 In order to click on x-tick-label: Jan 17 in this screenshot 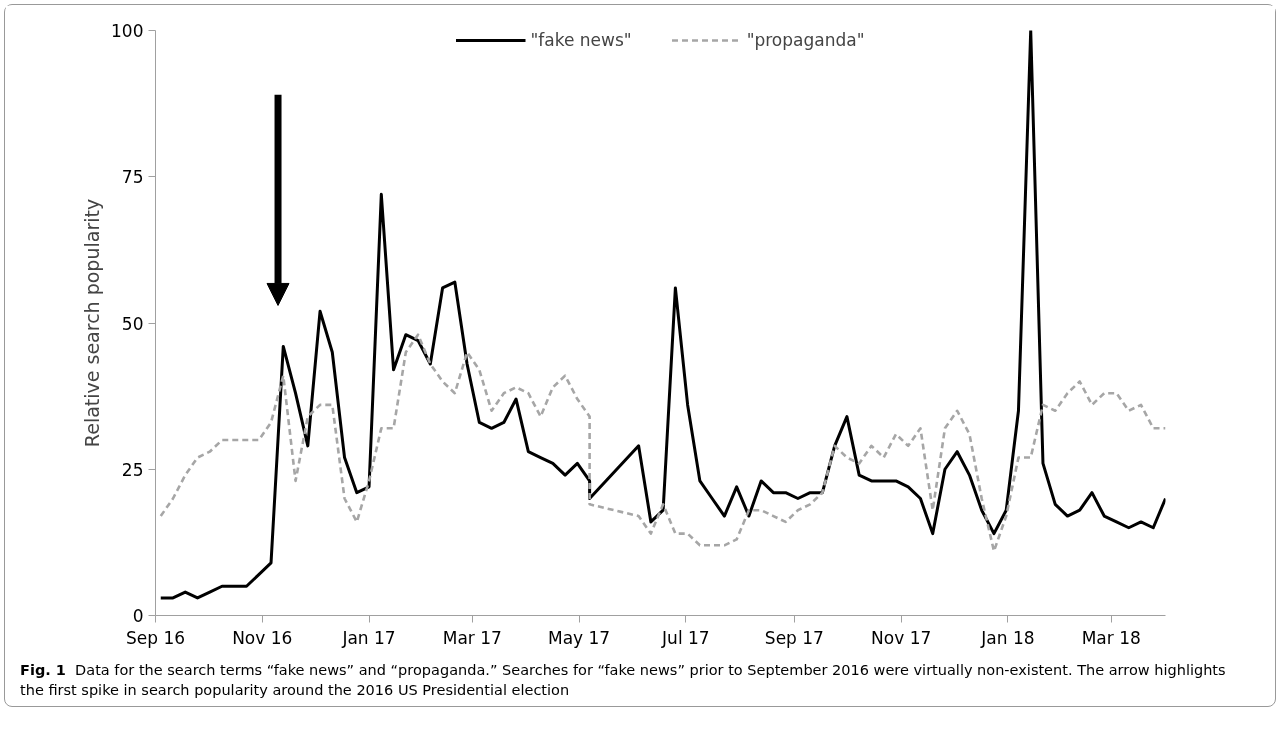, I will do `click(368, 637)`.